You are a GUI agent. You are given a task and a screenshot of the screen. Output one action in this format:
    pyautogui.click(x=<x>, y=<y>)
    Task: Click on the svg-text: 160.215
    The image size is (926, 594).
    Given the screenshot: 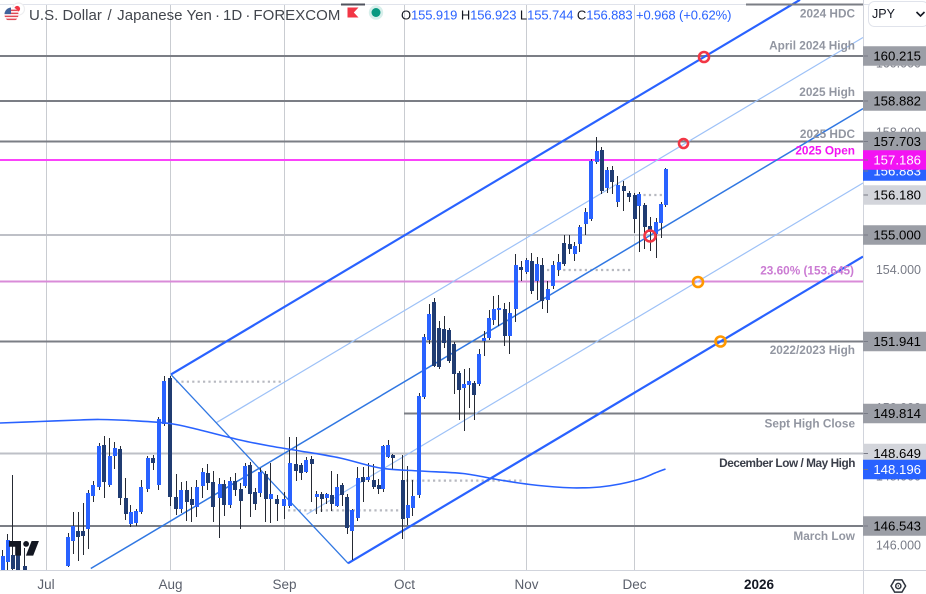 What is the action you would take?
    pyautogui.click(x=897, y=56)
    